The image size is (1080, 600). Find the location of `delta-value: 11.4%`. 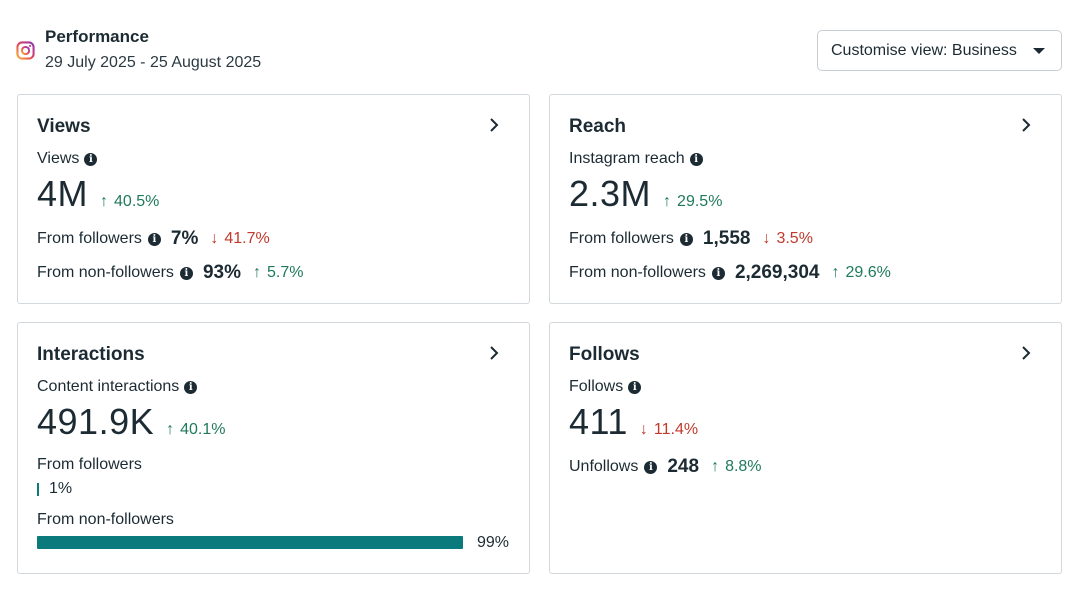

delta-value: 11.4% is located at coordinates (676, 429).